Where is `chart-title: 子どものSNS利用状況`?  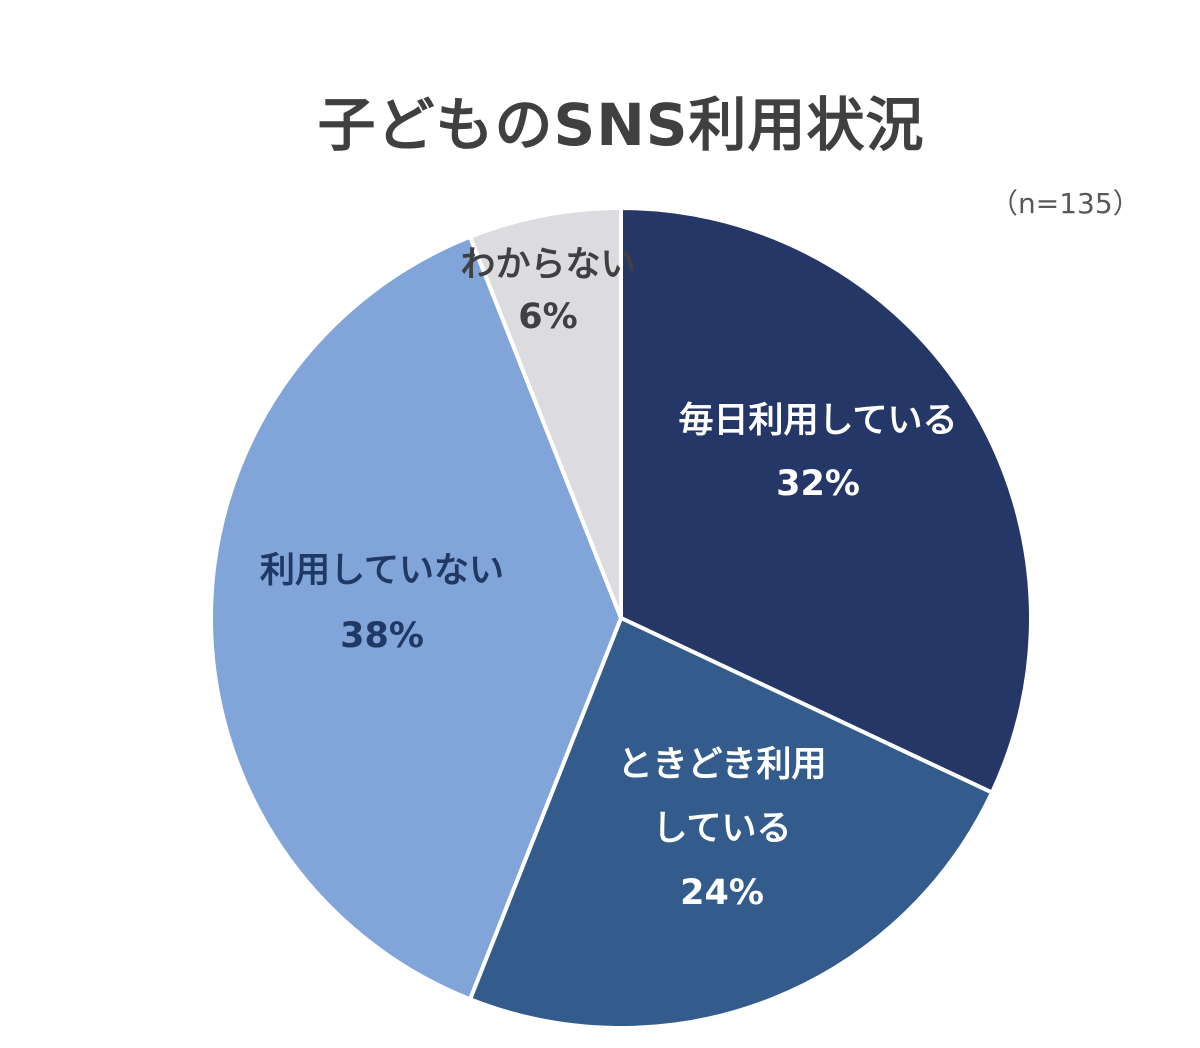 chart-title: 子どものSNS利用状況 is located at coordinates (621, 125).